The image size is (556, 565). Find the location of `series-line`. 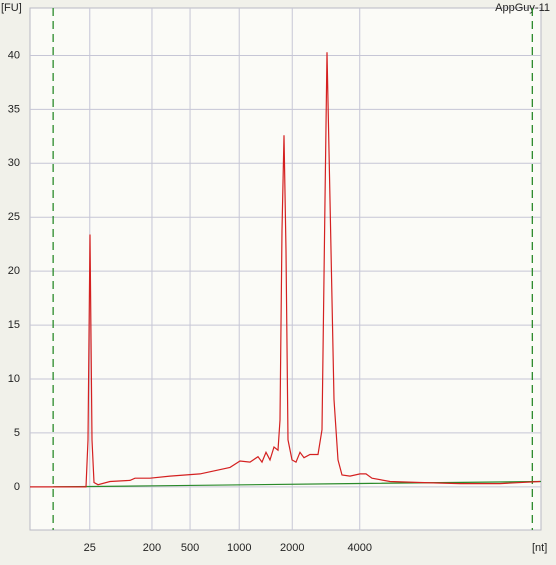

series-line is located at coordinates (297, 484).